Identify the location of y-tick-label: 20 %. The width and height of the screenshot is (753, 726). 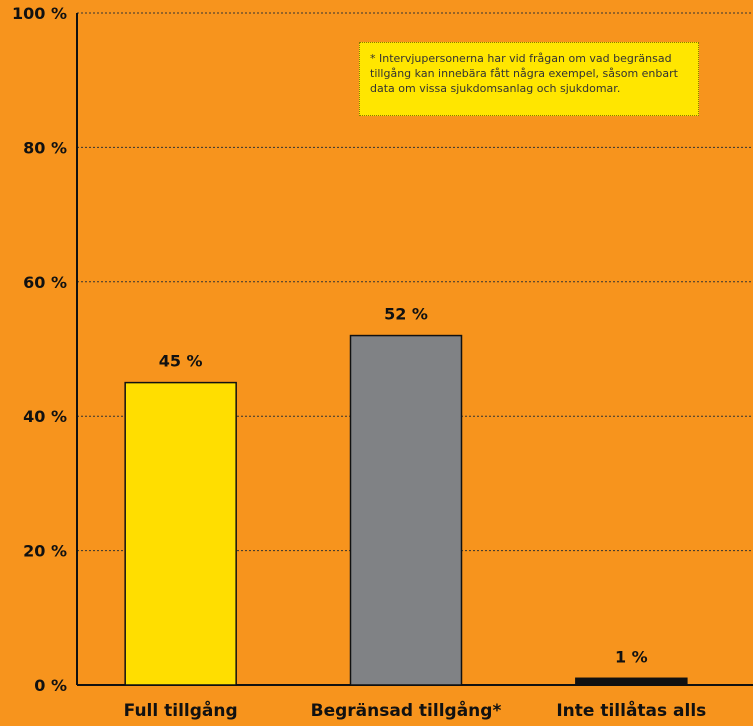
(45, 551).